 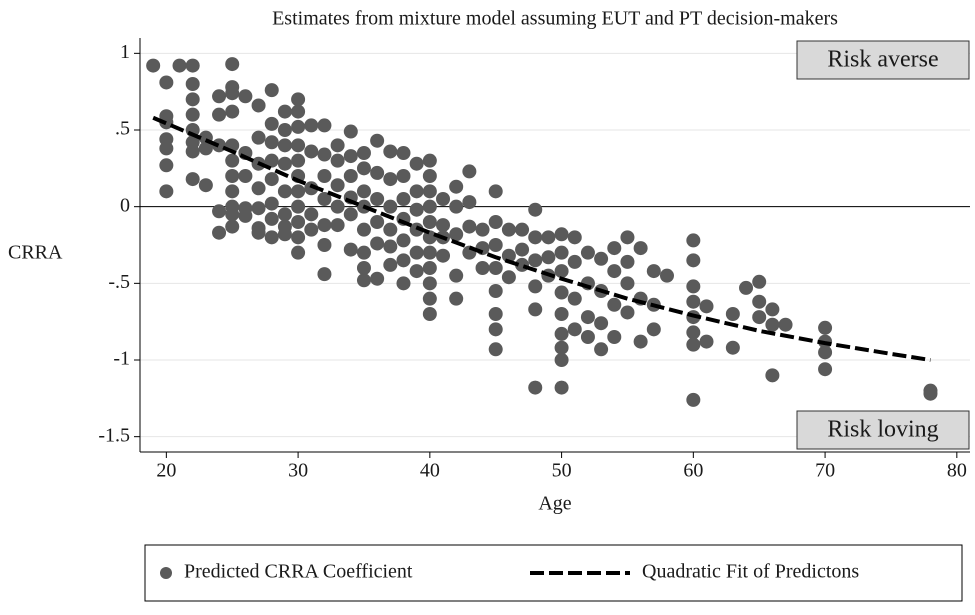 I want to click on annotation-box, so click(x=883, y=430).